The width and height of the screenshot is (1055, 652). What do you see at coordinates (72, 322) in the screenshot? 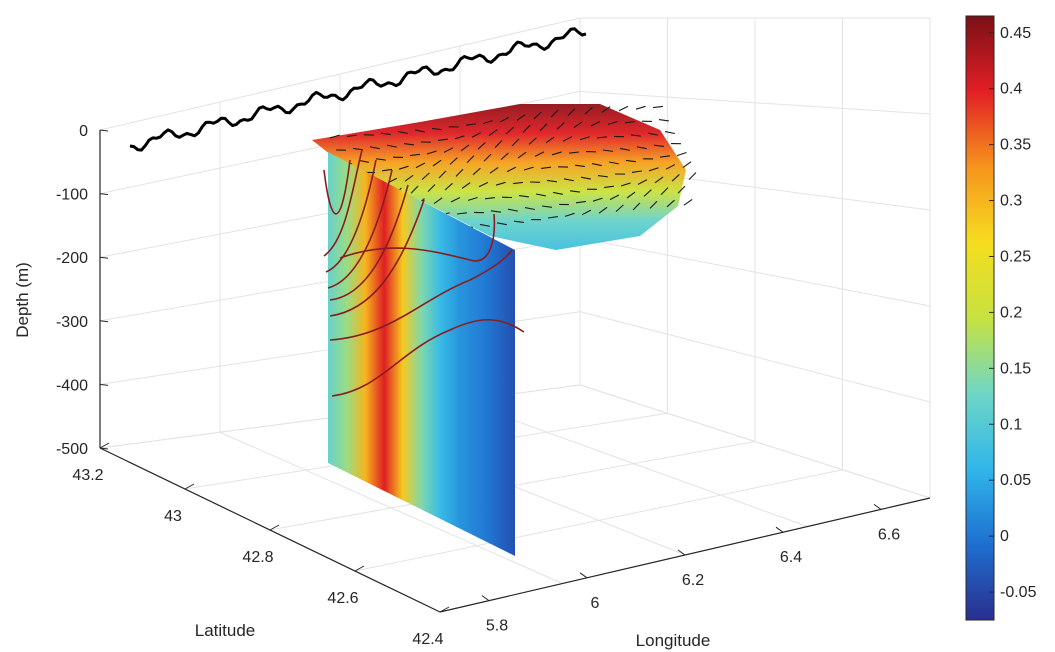
I see `depth-tick-label: -300` at bounding box center [72, 322].